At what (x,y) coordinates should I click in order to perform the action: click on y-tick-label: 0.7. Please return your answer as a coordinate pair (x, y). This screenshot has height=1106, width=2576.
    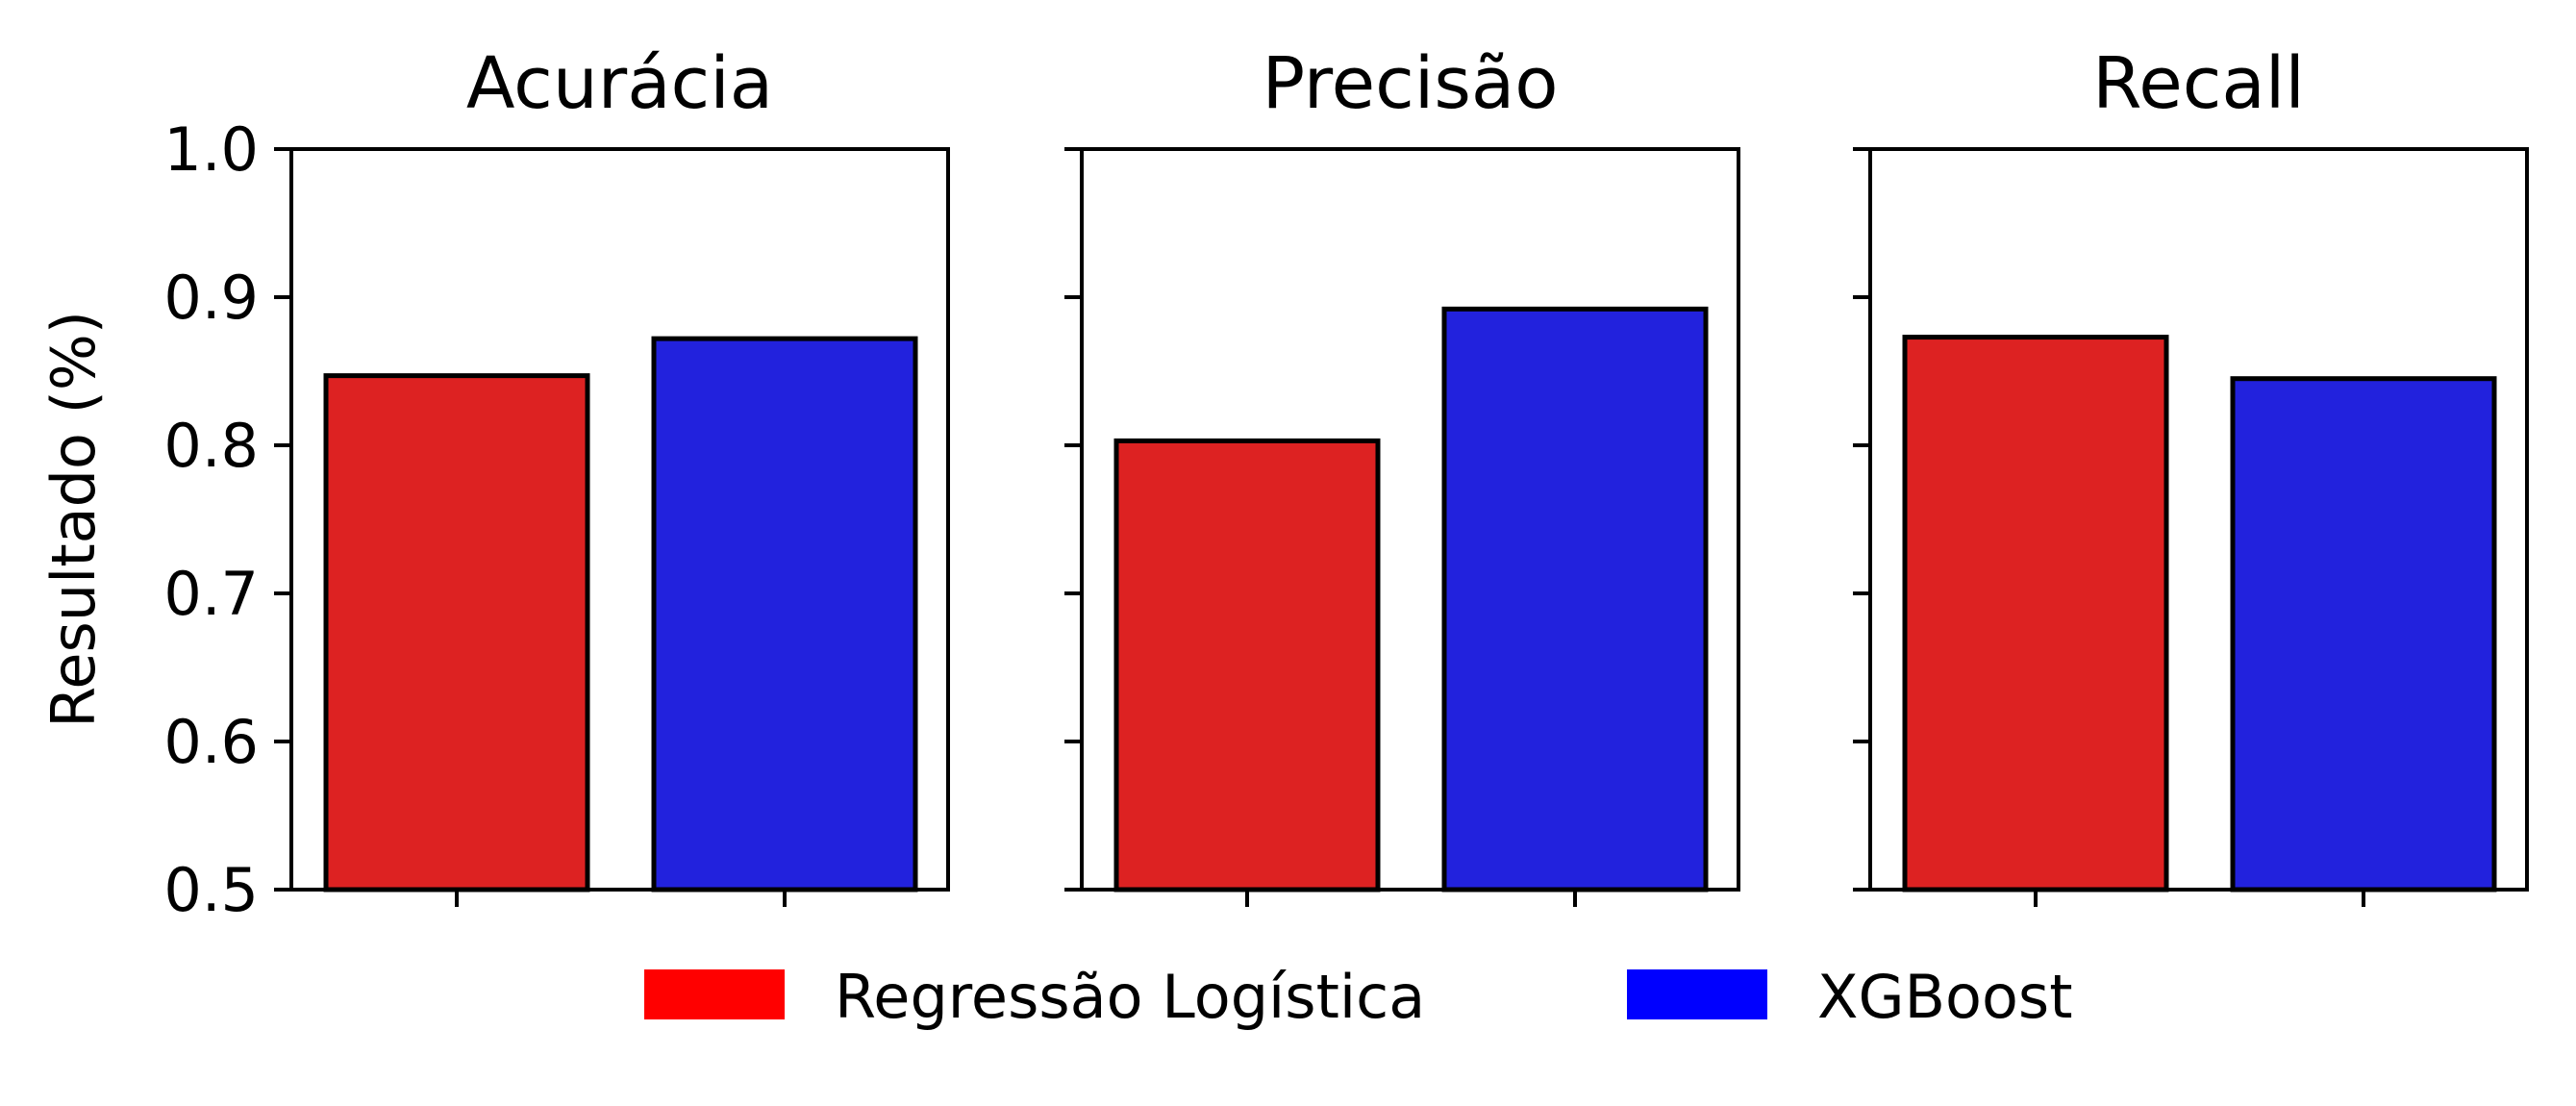
    Looking at the image, I should click on (211, 594).